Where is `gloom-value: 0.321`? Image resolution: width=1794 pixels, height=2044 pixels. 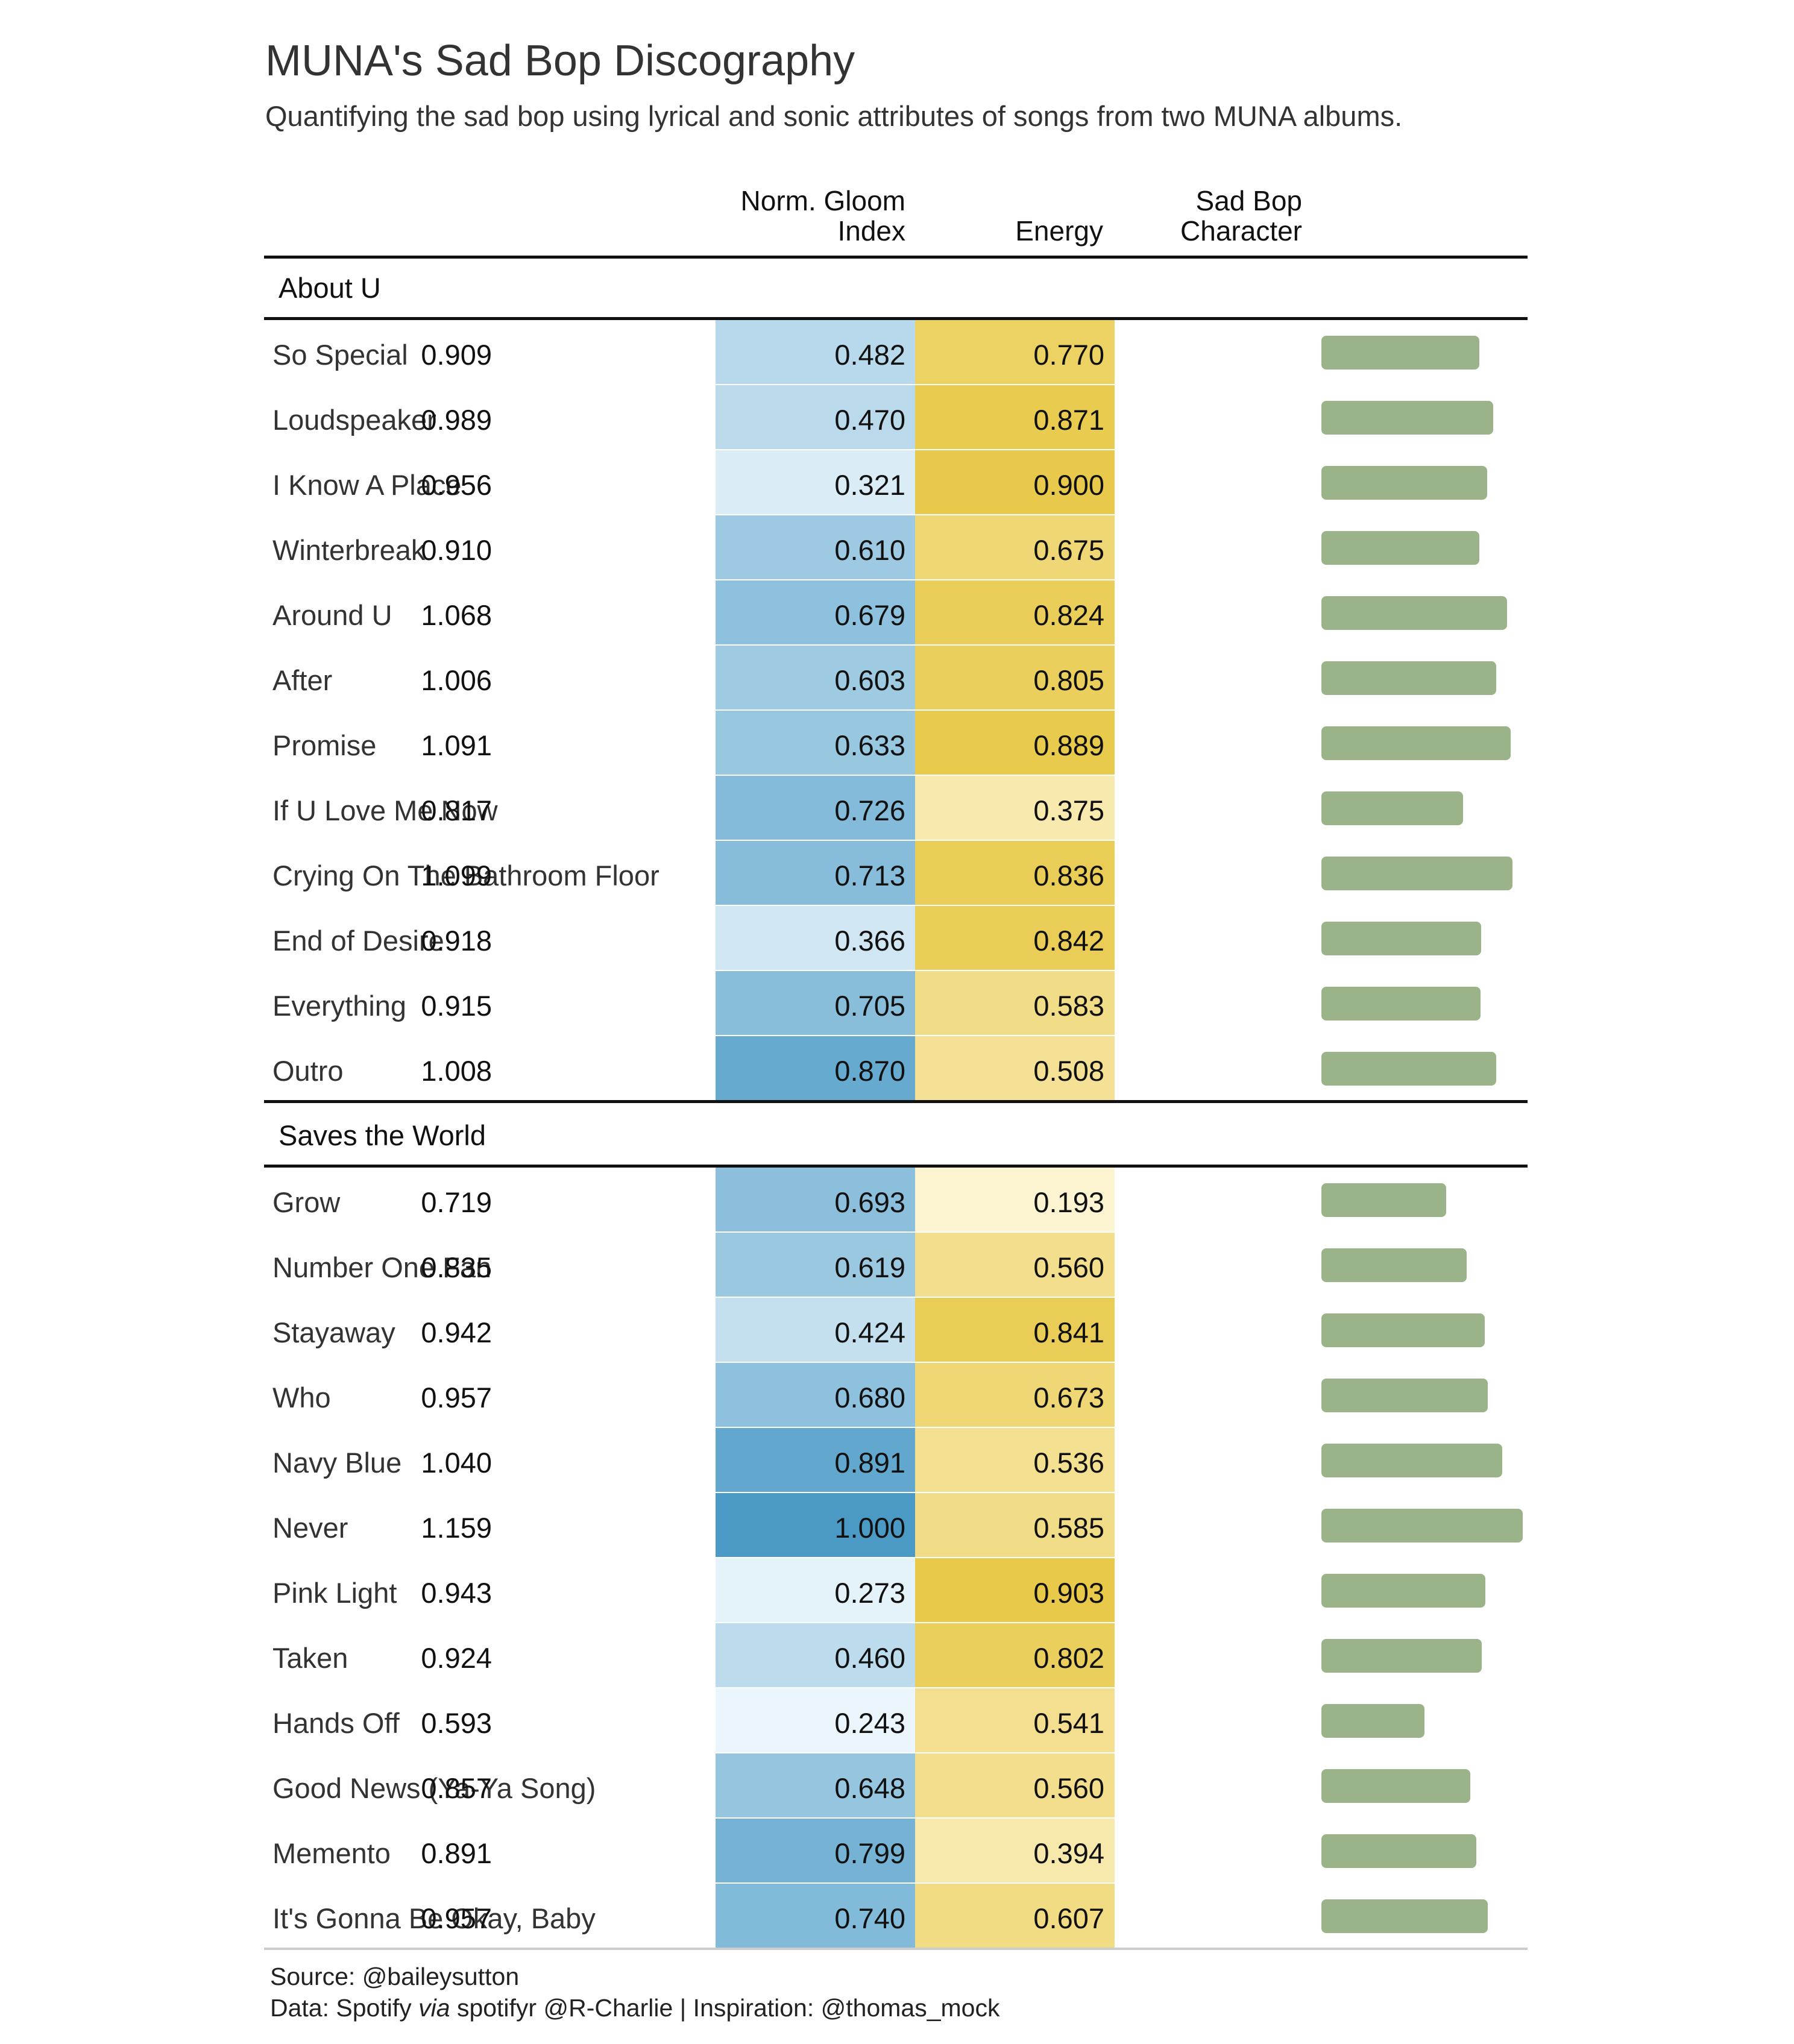
gloom-value: 0.321 is located at coordinates (869, 485).